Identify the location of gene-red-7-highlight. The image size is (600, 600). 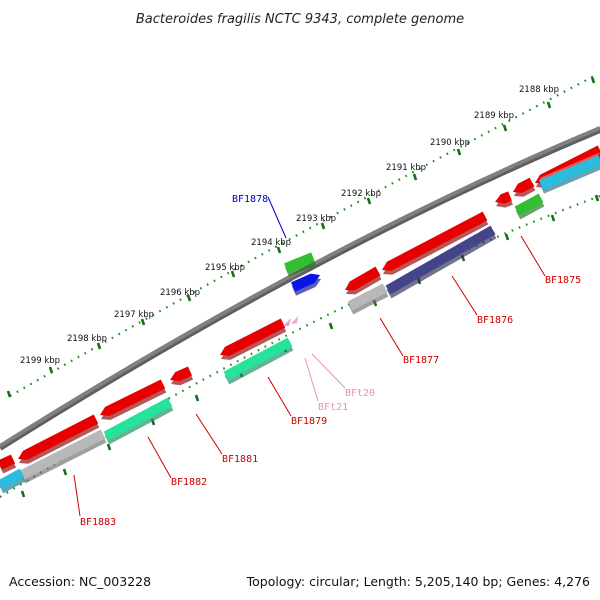
(6, 455).